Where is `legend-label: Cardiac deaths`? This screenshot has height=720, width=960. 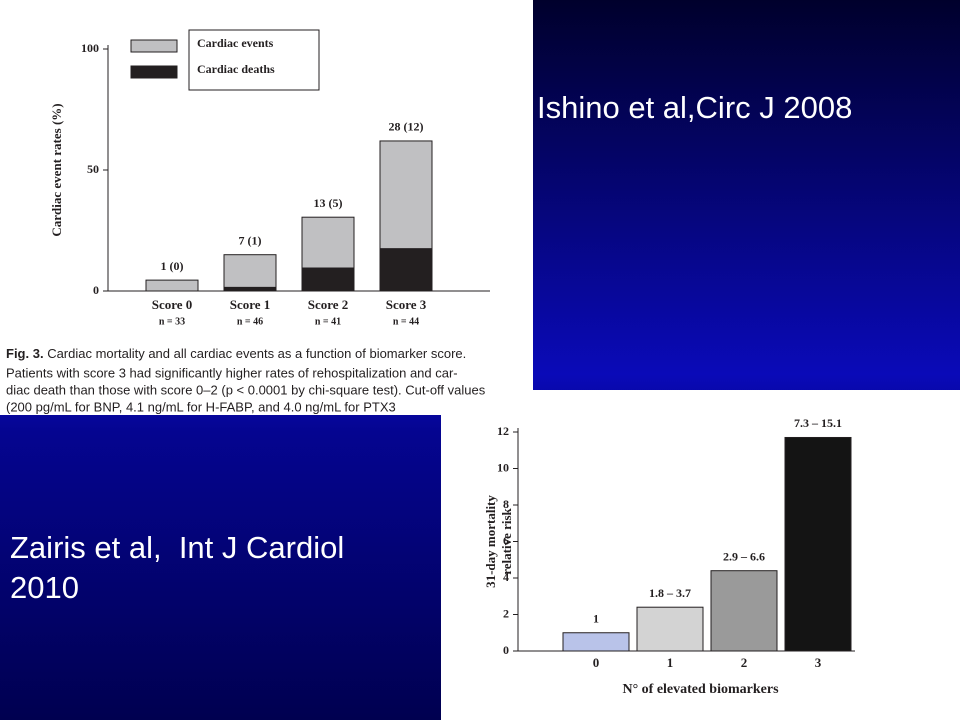
legend-label: Cardiac deaths is located at coordinates (236, 69).